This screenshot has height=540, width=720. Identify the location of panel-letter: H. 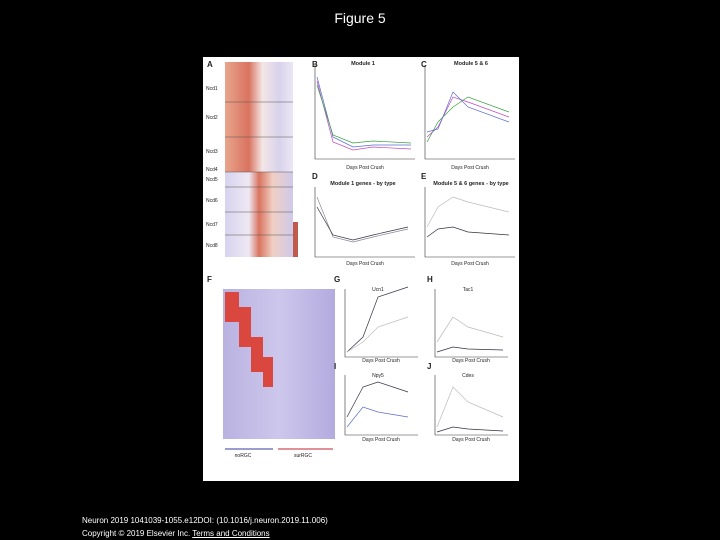
(430, 279).